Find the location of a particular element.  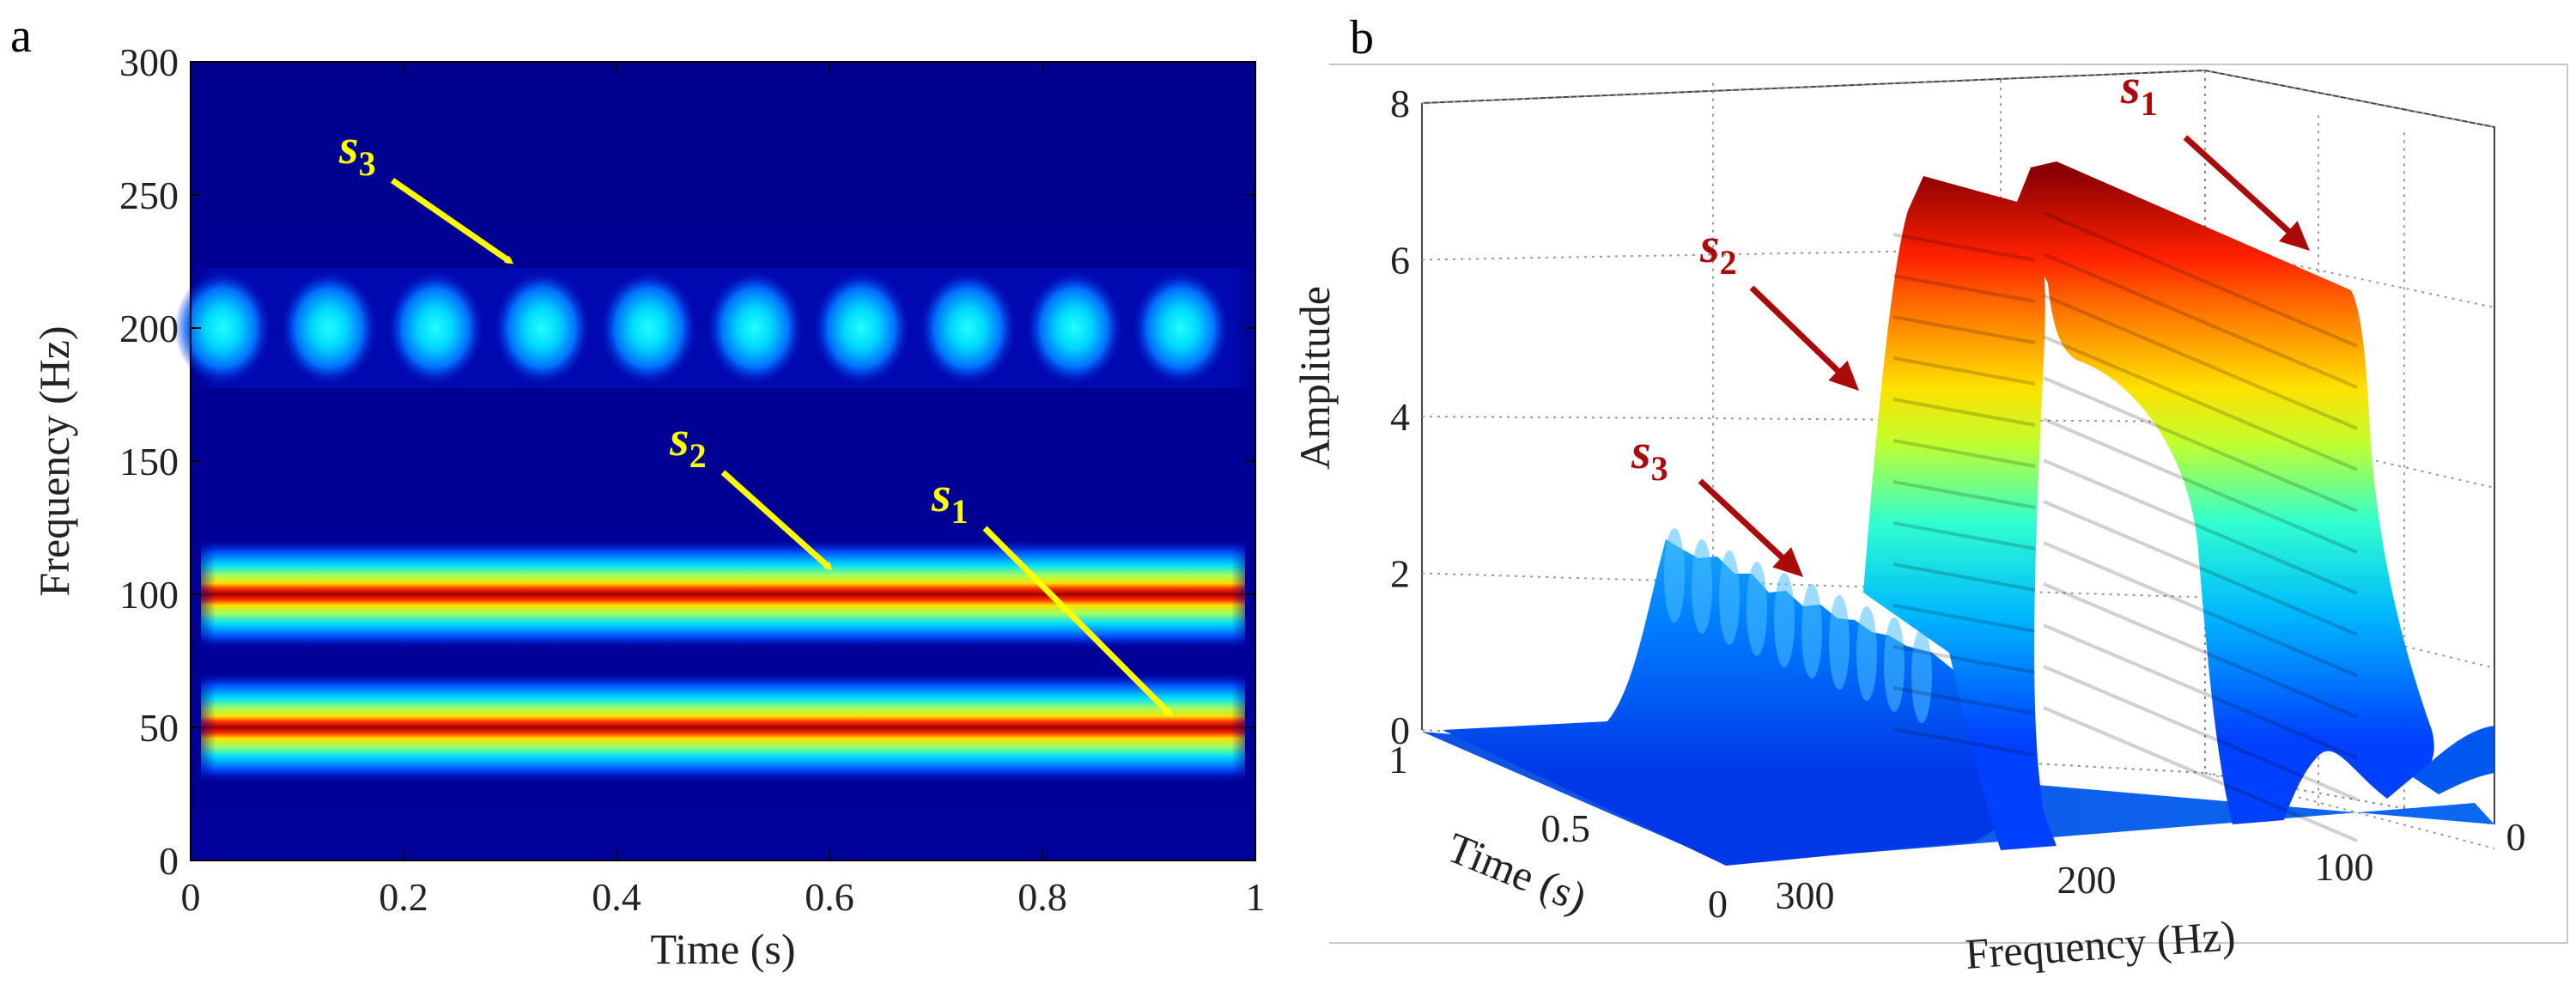

z-tick-label: 2 is located at coordinates (1400, 574).